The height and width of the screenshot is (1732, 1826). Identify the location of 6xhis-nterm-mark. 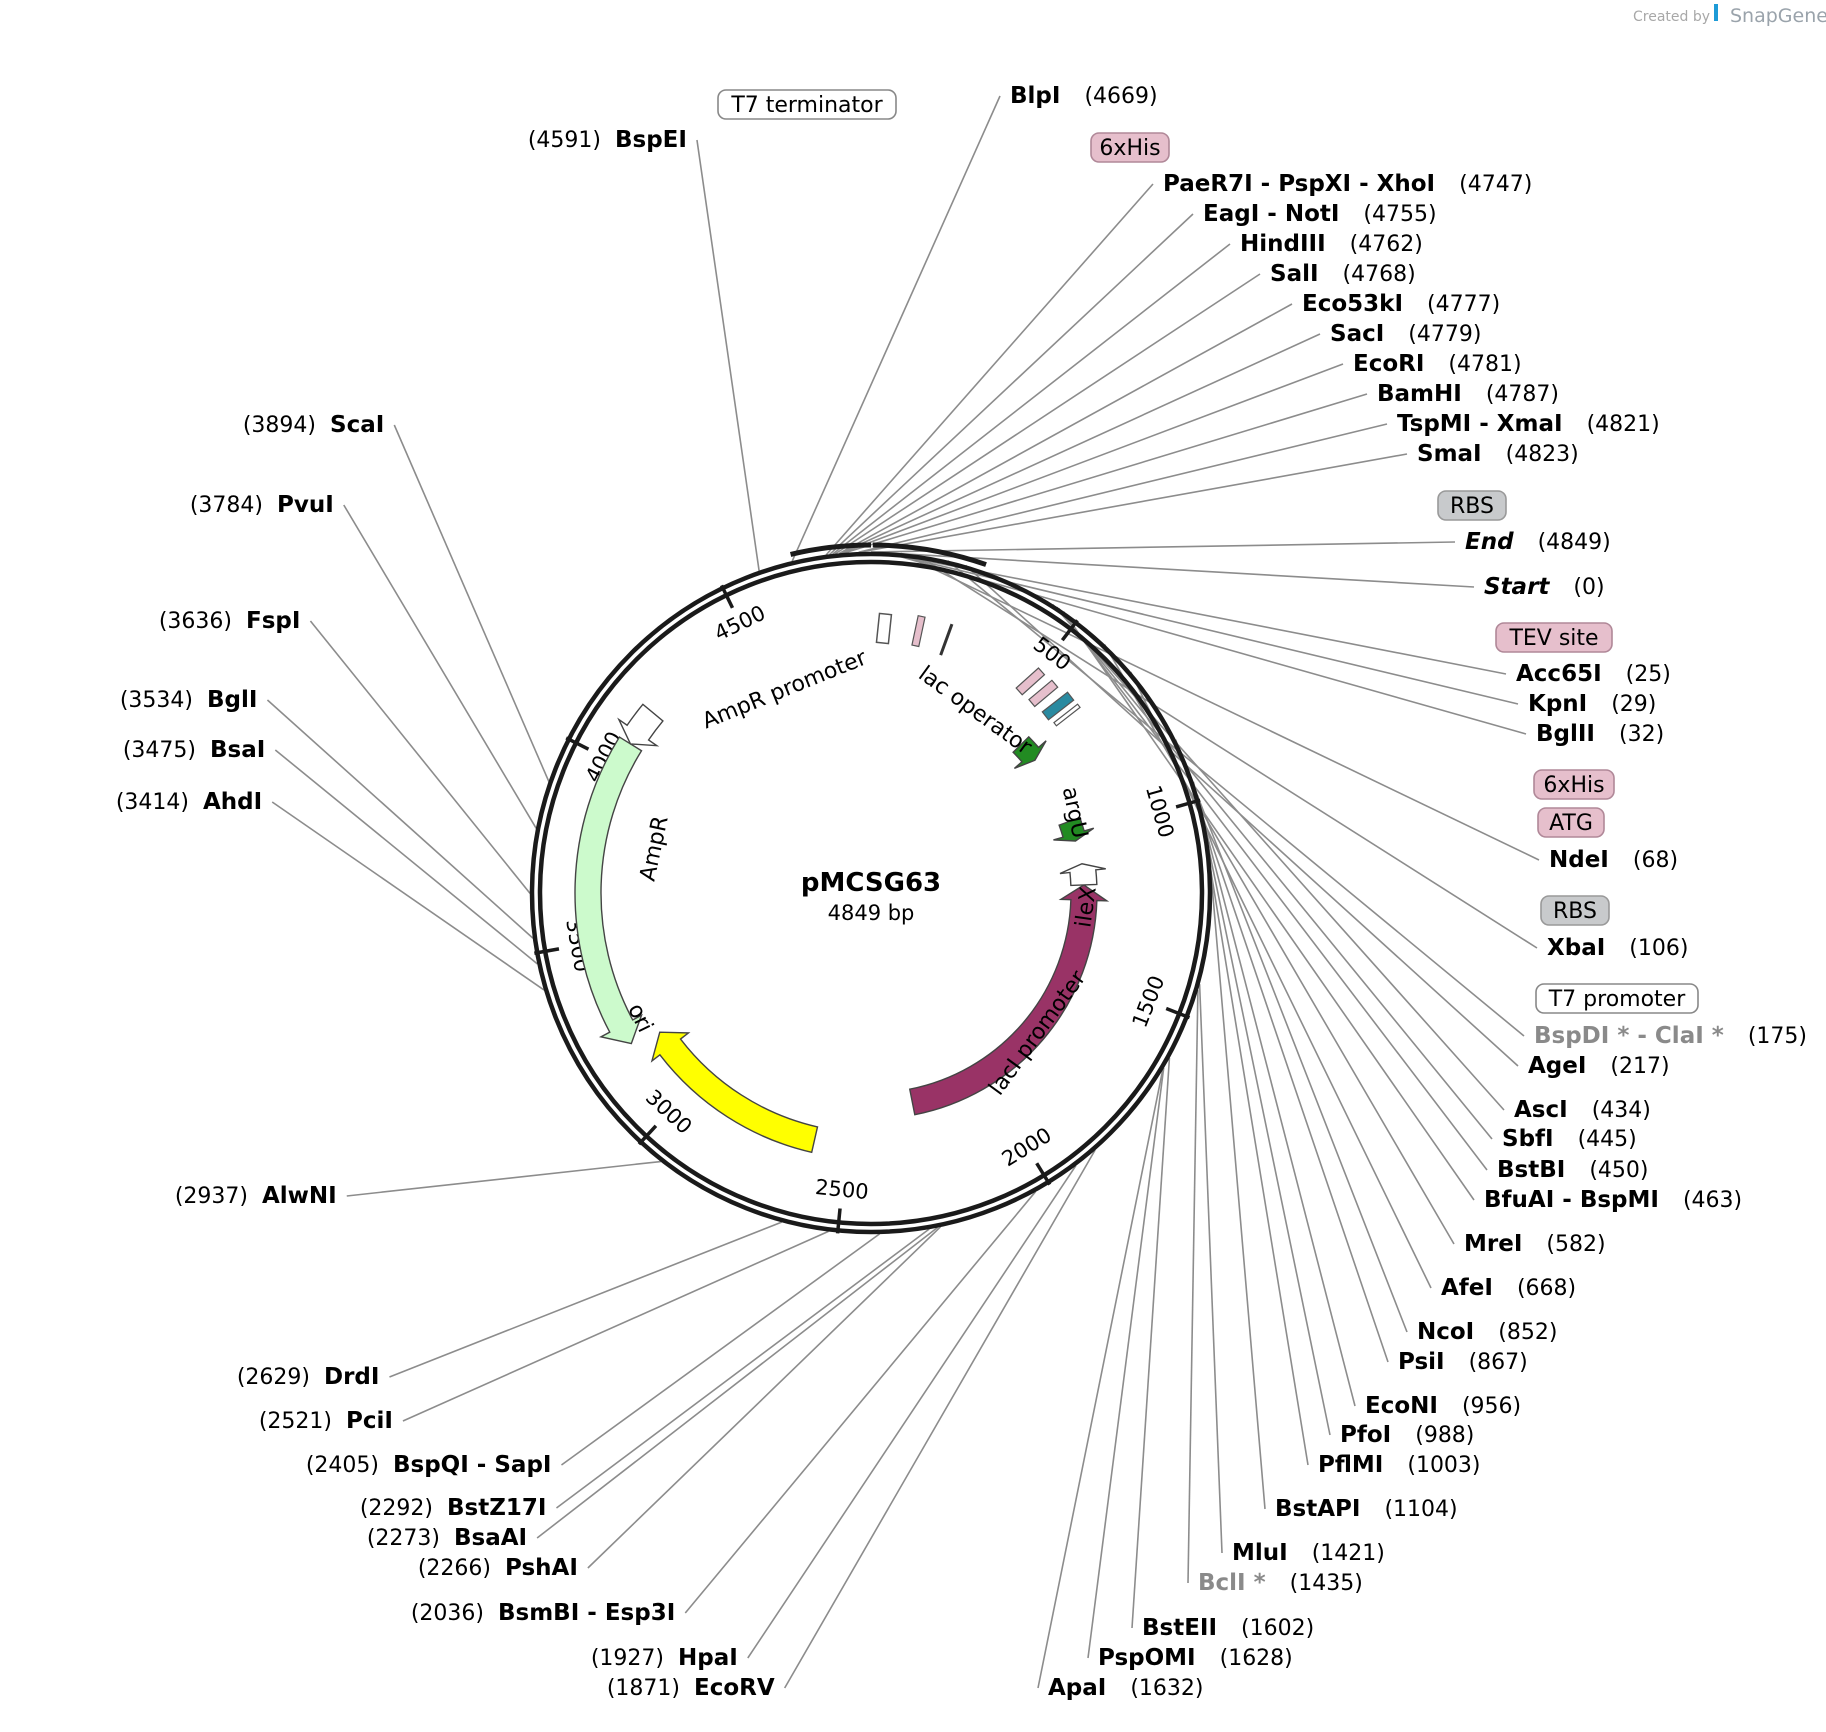
(1043, 693).